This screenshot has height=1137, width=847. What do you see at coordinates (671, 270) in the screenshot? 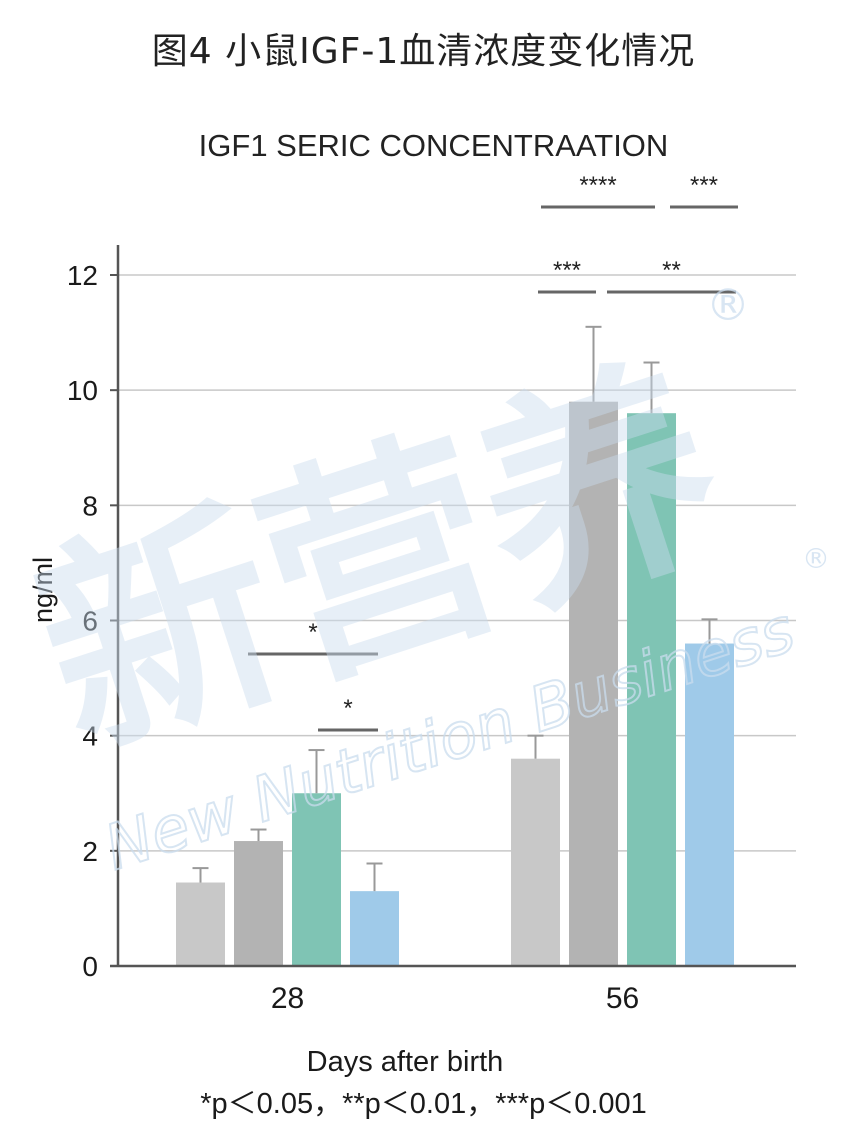
I see `significance-label: **` at bounding box center [671, 270].